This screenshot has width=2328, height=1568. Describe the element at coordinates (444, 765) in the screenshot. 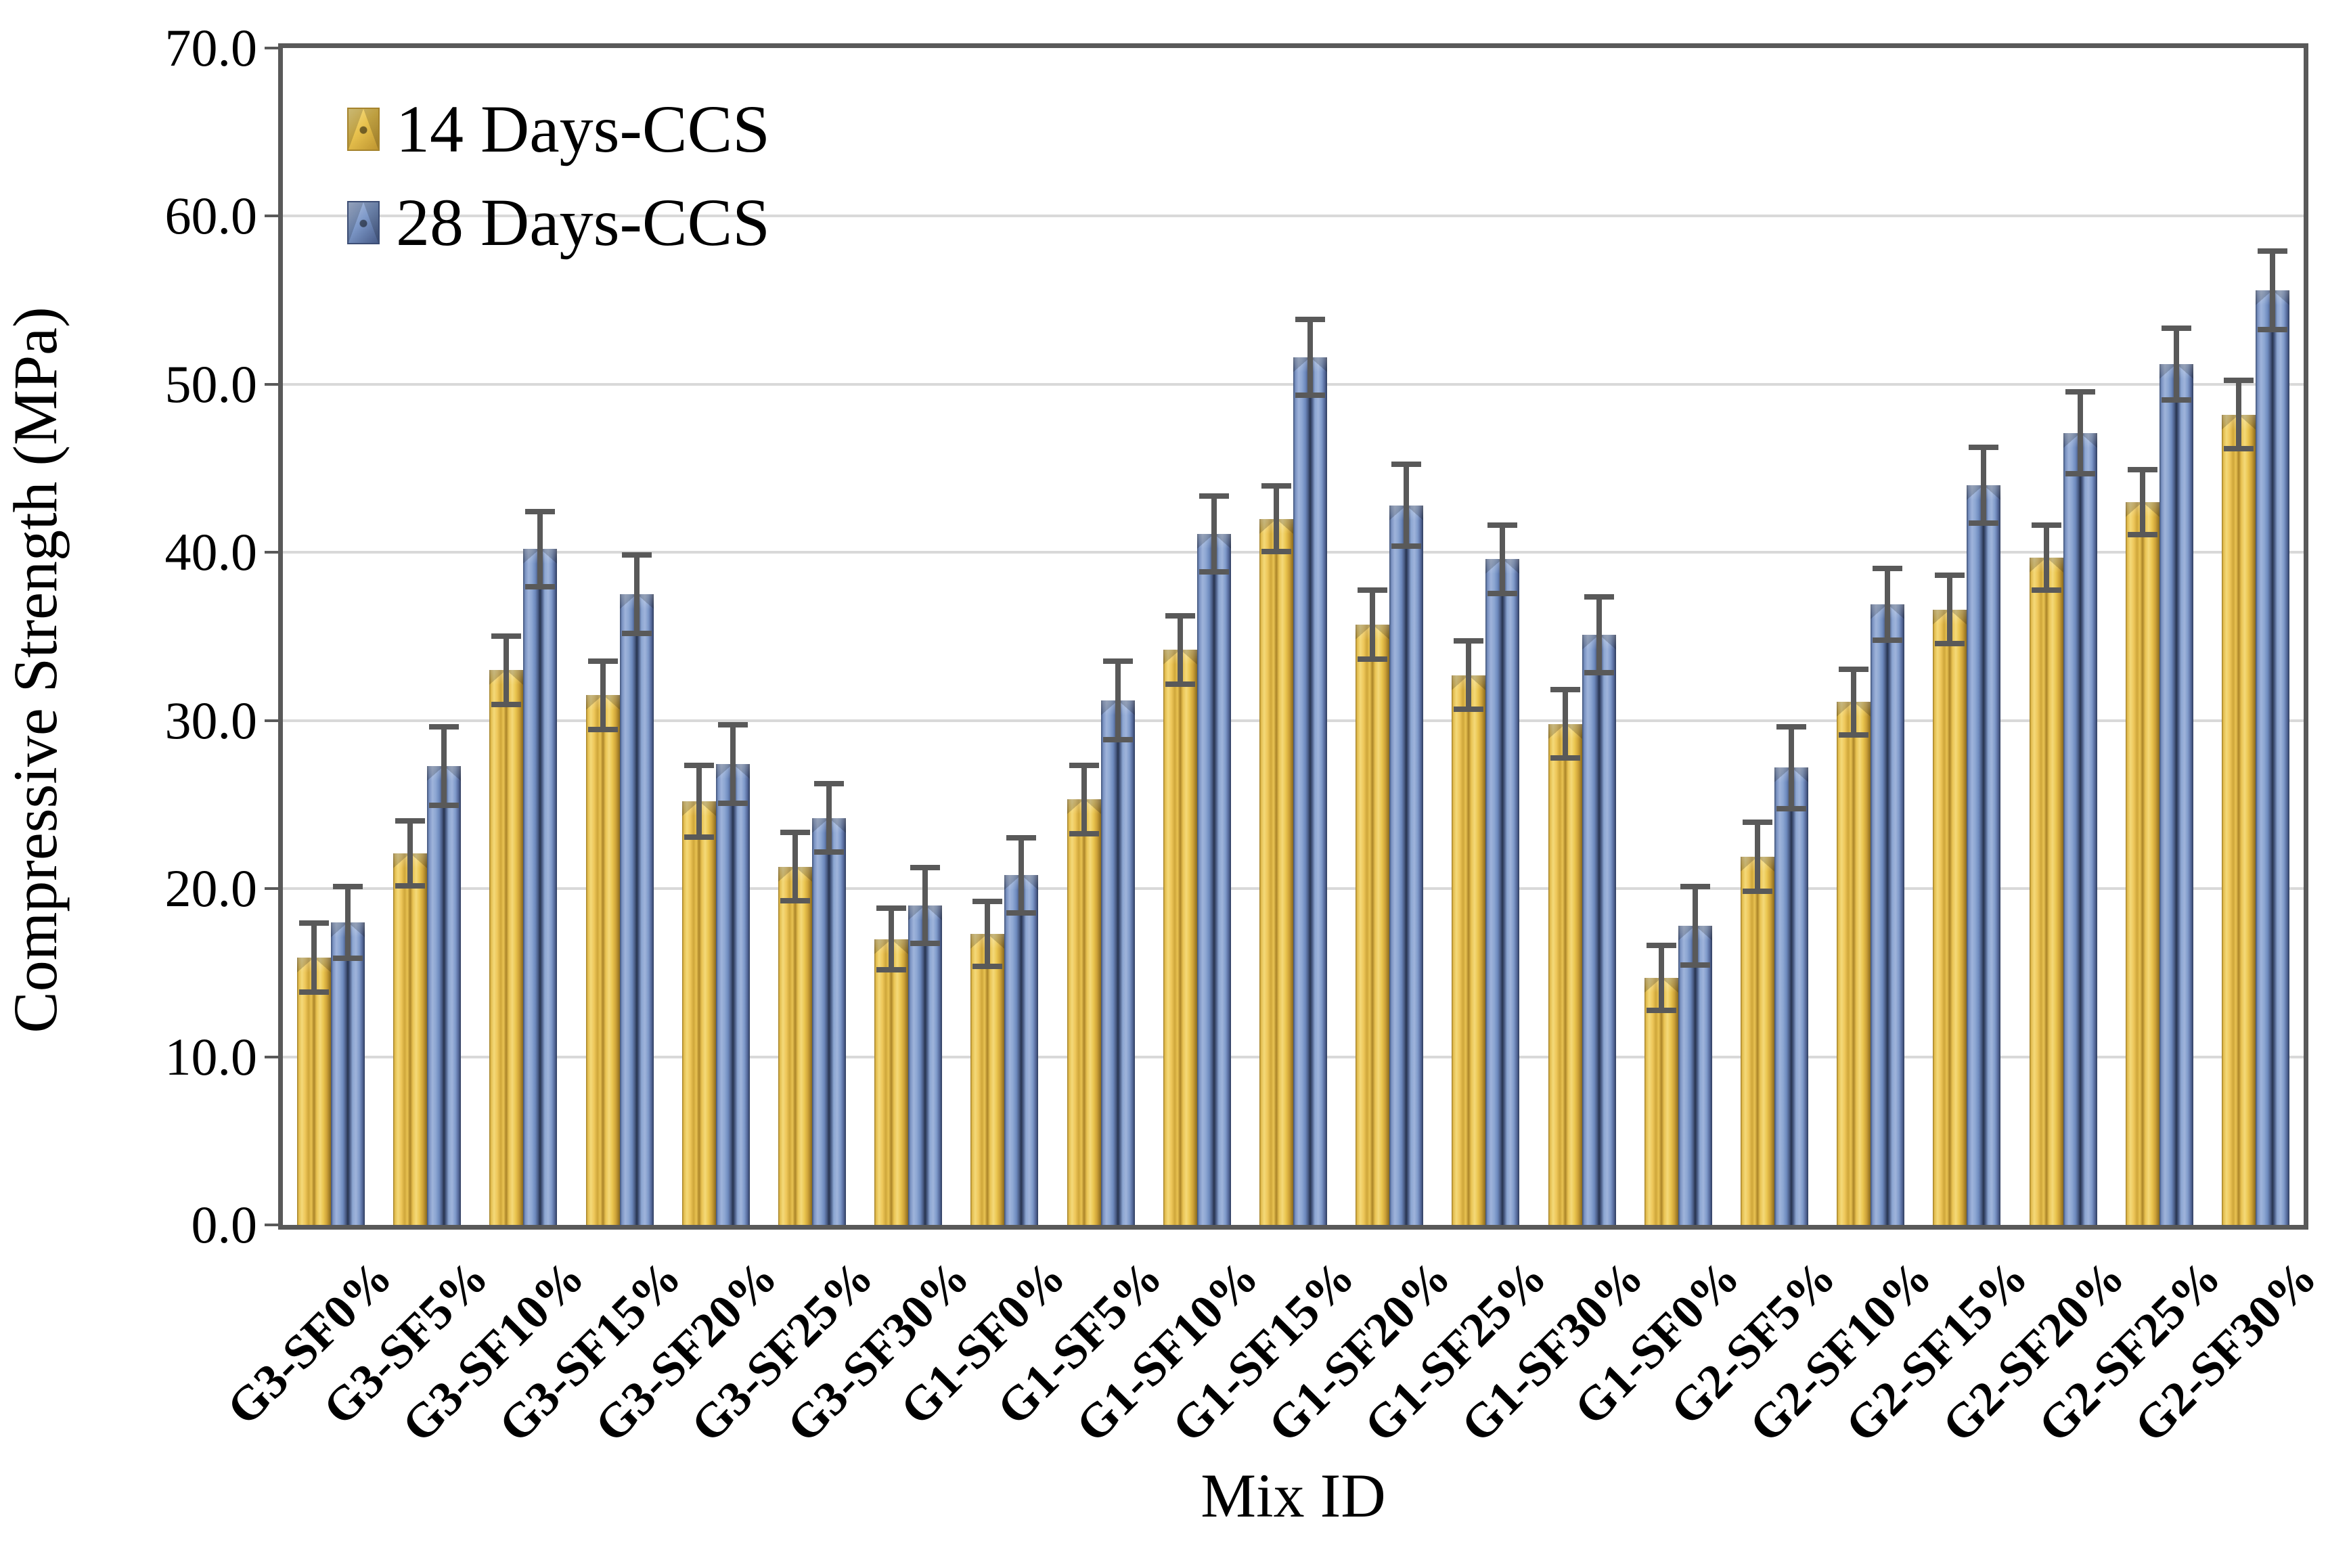

I see `error-bar-28days-G3-SF5%` at that location.